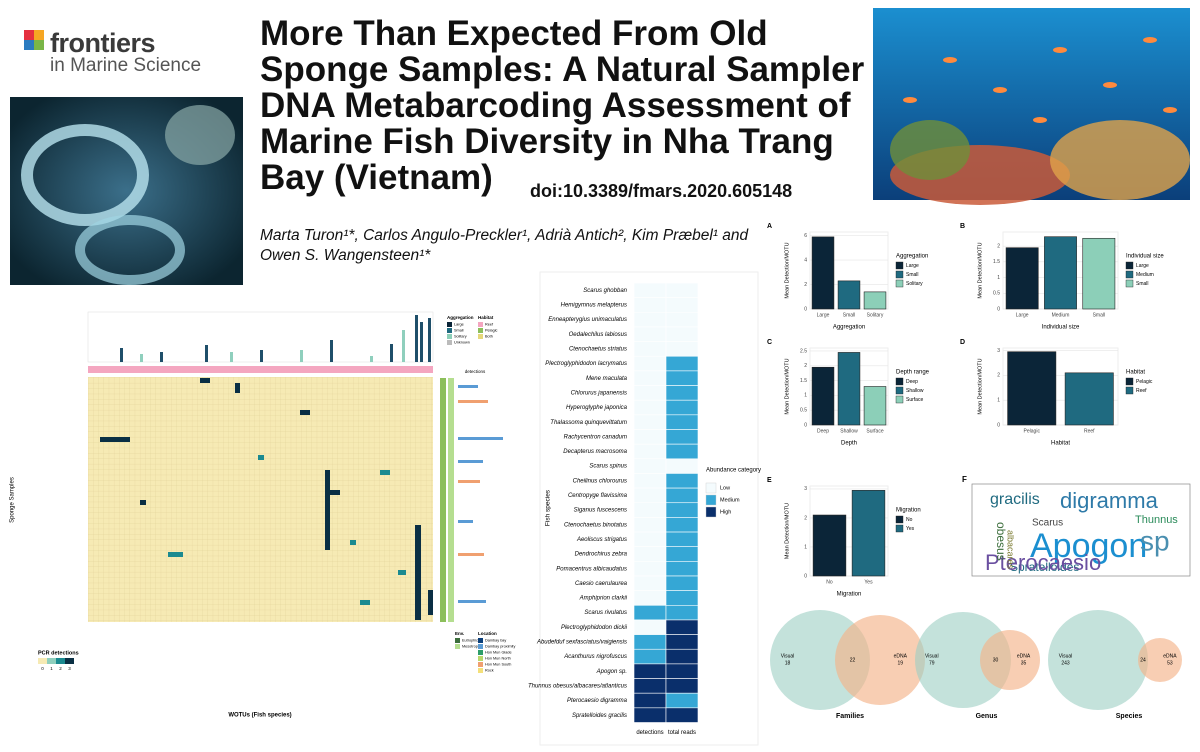 The image size is (1200, 752). I want to click on legend-label: Rock, so click(489, 671).